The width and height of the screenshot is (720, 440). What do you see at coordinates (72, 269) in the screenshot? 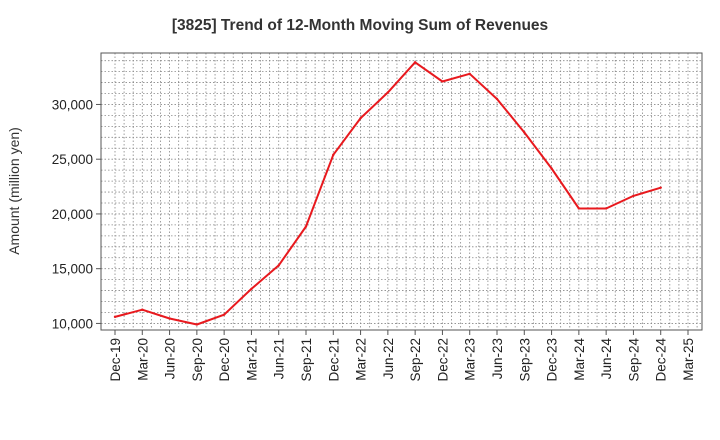
I see `y-tick-label: 15,000` at bounding box center [72, 269].